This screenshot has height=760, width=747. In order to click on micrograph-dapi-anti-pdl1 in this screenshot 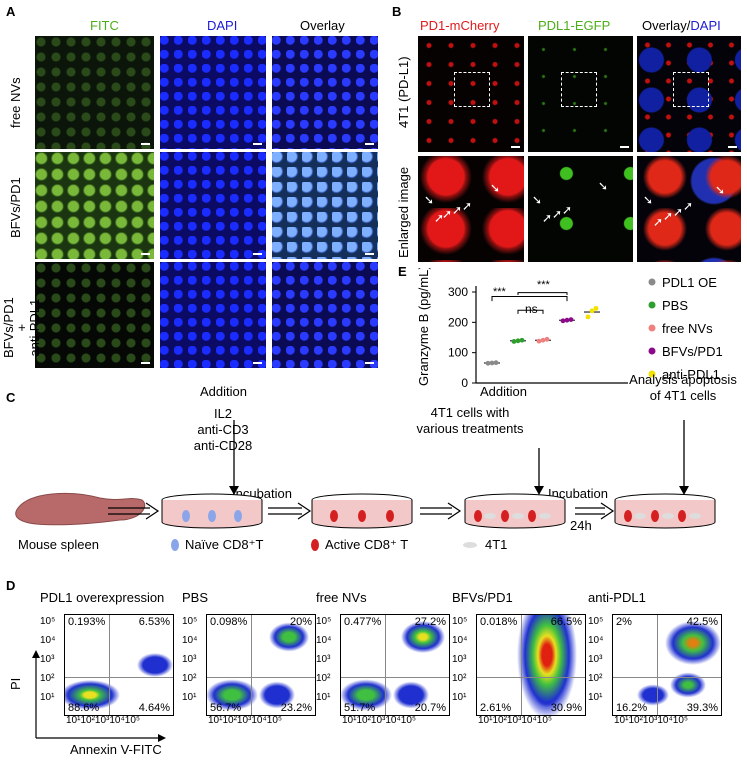, I will do `click(213, 315)`.